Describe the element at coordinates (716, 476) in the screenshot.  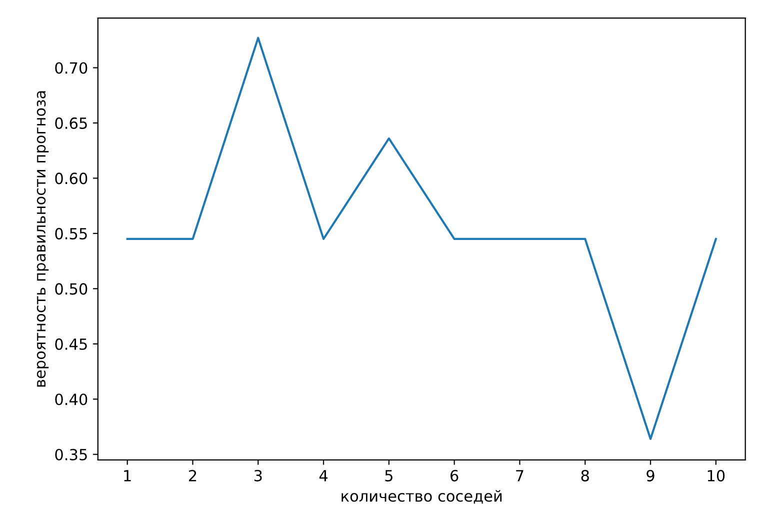
I see `x-tick-label: 10` at that location.